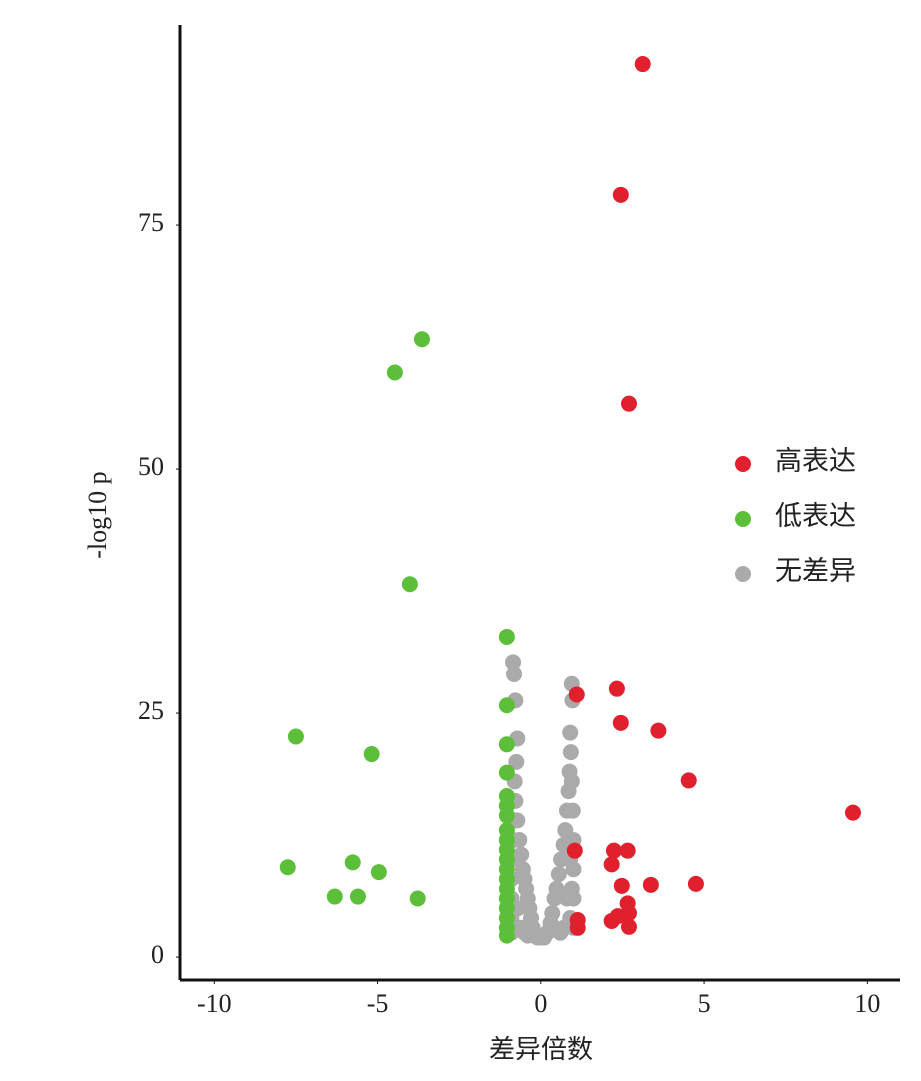 This screenshot has width=921, height=1081. Describe the element at coordinates (151, 466) in the screenshot. I see `y-tick-label: 50` at that location.